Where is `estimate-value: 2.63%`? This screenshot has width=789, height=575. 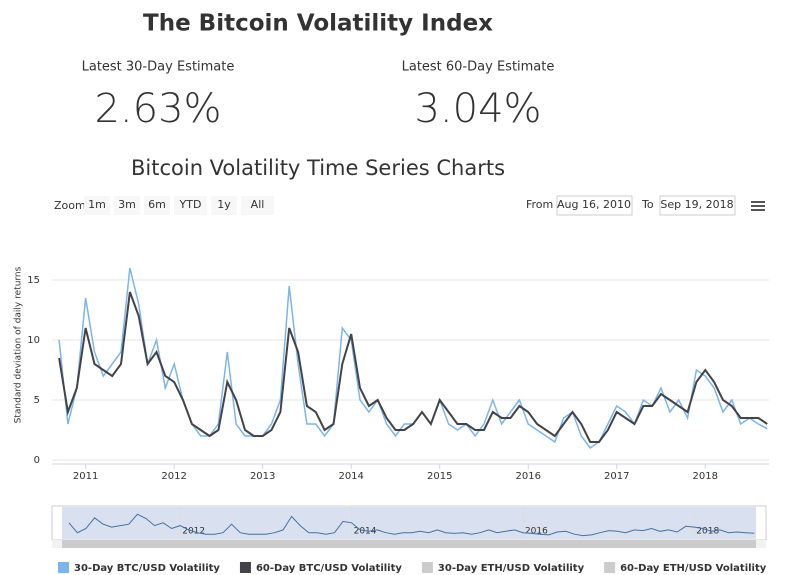 estimate-value: 2.63% is located at coordinates (157, 109).